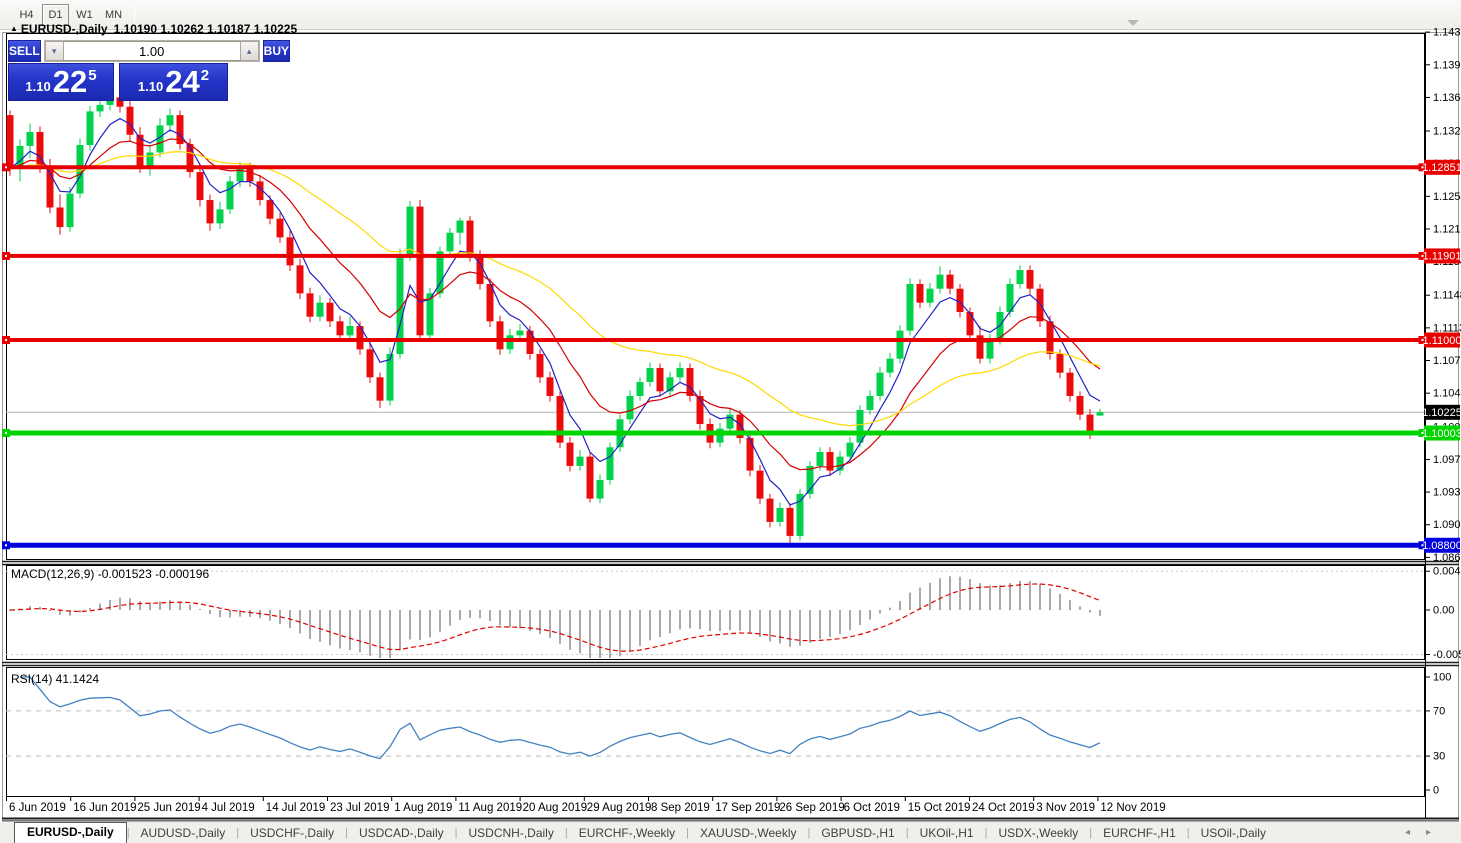 The width and height of the screenshot is (1461, 843). I want to click on tab-ukoil-h1: UKOil-,H1, so click(946, 833).